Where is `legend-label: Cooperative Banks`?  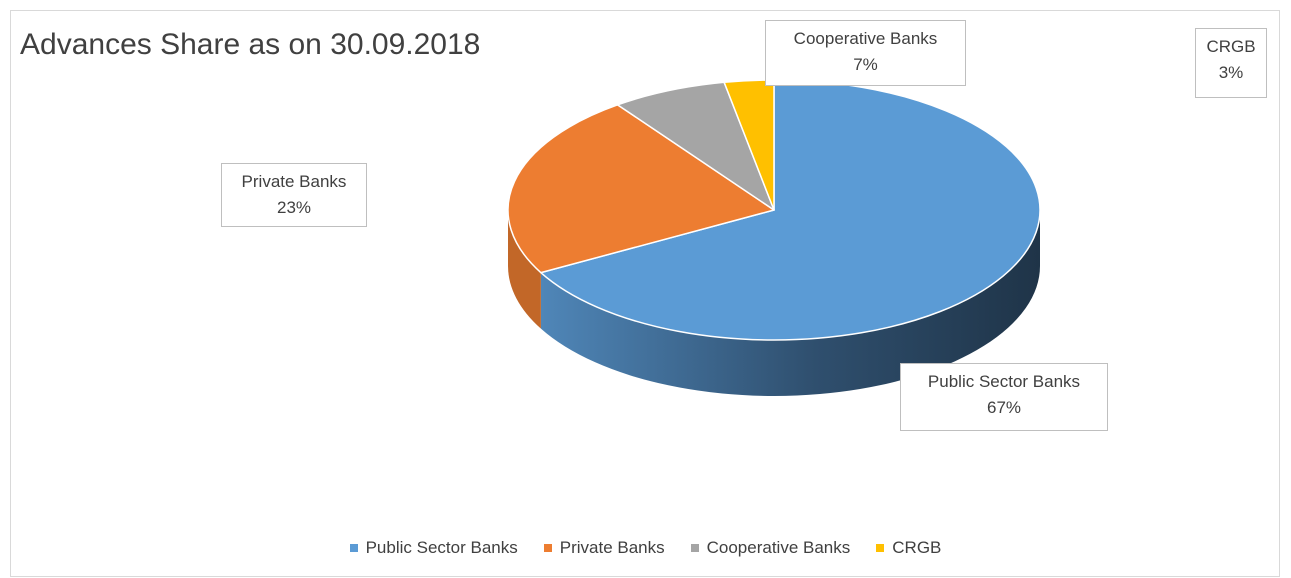
legend-label: Cooperative Banks is located at coordinates (778, 547).